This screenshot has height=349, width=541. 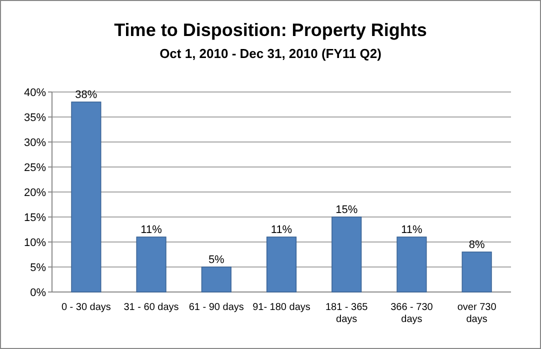 I want to click on x-tick-label: 181 - 365 days, so click(x=346, y=313).